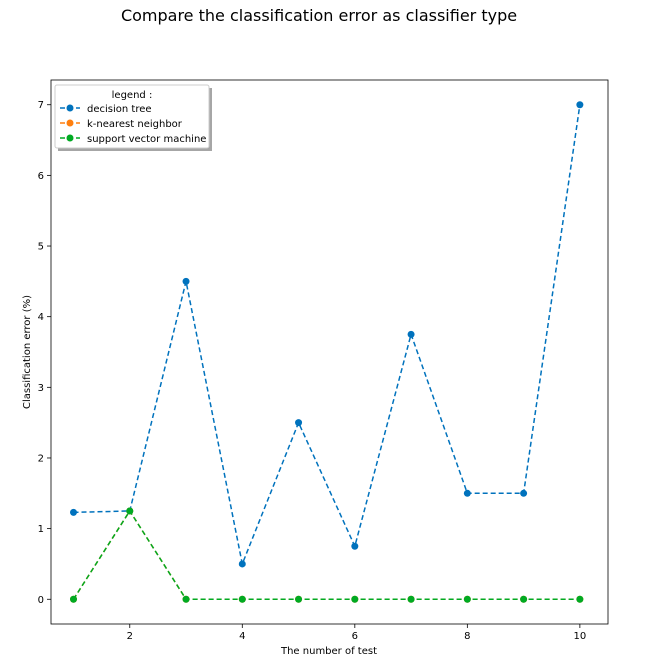 This screenshot has height=663, width=652. What do you see at coordinates (41, 105) in the screenshot?
I see `y-tick-label: 7` at bounding box center [41, 105].